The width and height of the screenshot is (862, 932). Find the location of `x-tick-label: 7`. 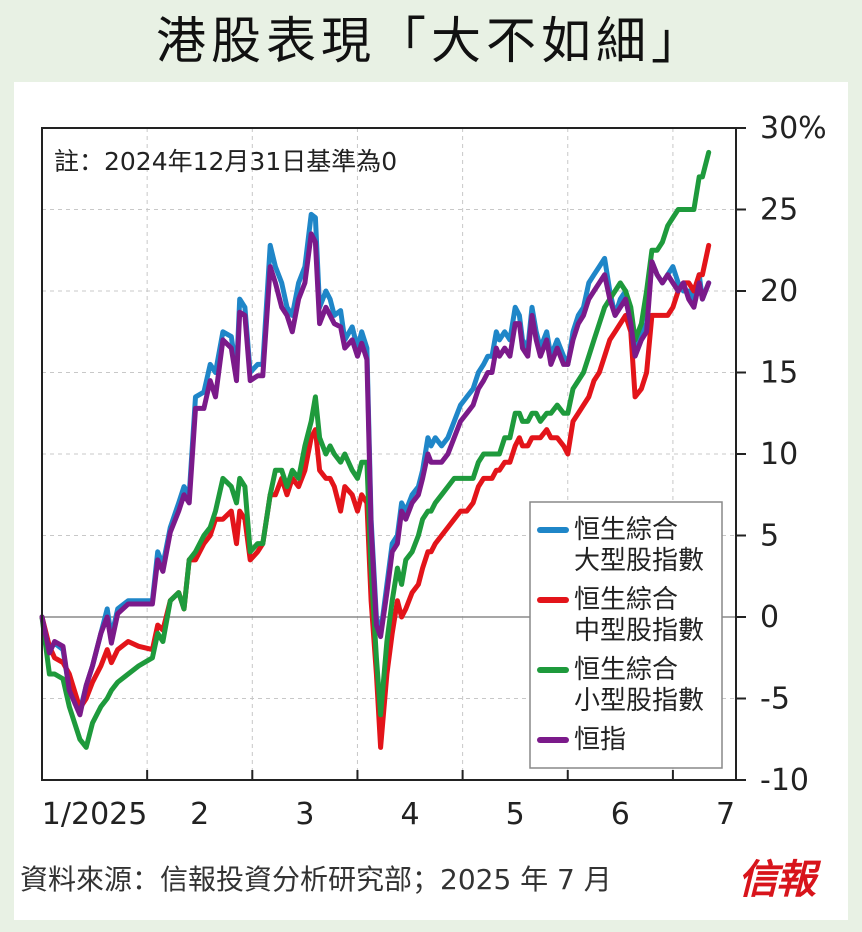

x-tick-label: 7 is located at coordinates (725, 814).